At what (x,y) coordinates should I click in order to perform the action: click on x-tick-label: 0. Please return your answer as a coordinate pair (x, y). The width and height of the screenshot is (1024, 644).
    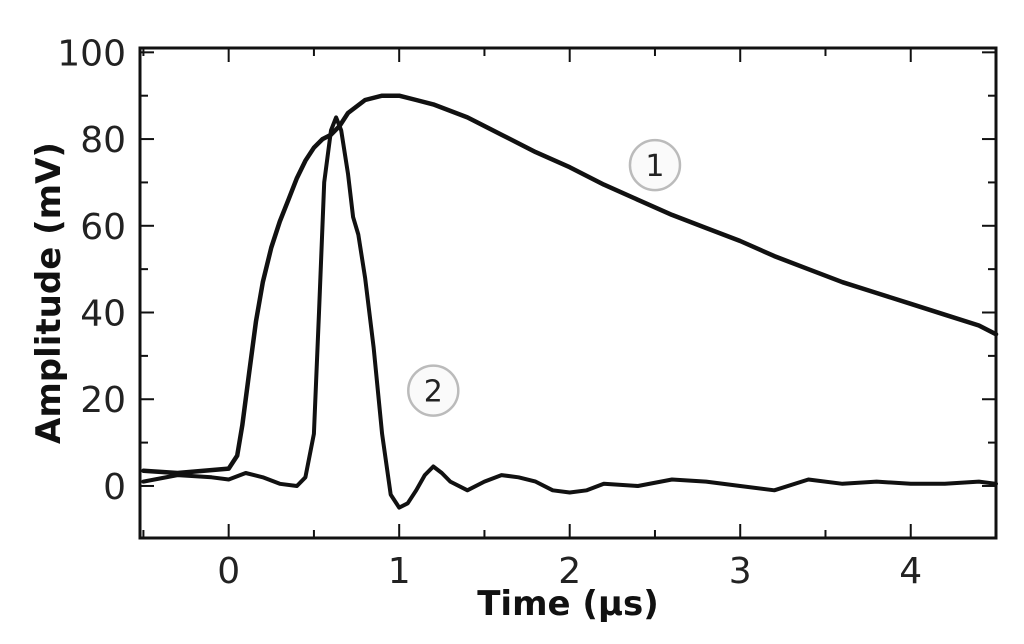
    Looking at the image, I should click on (228, 571).